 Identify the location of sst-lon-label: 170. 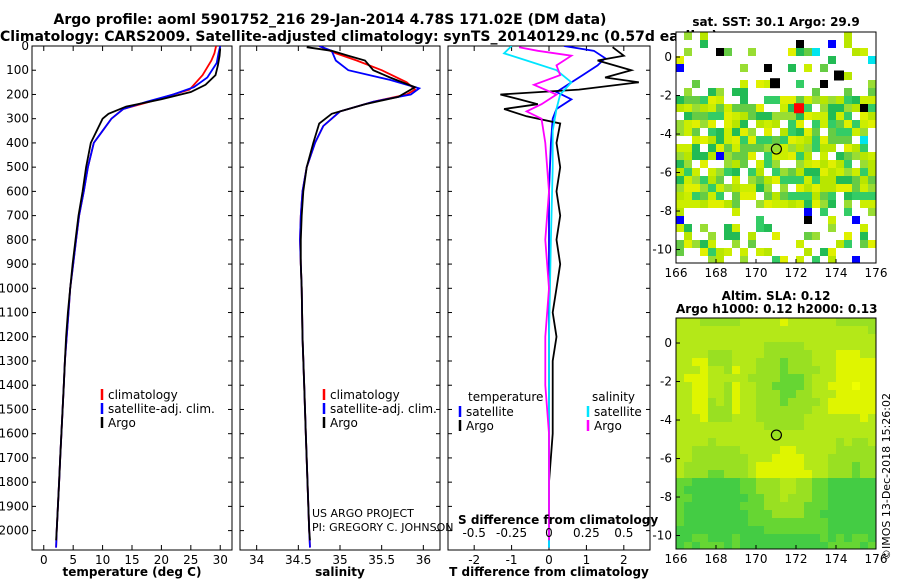
(756, 273).